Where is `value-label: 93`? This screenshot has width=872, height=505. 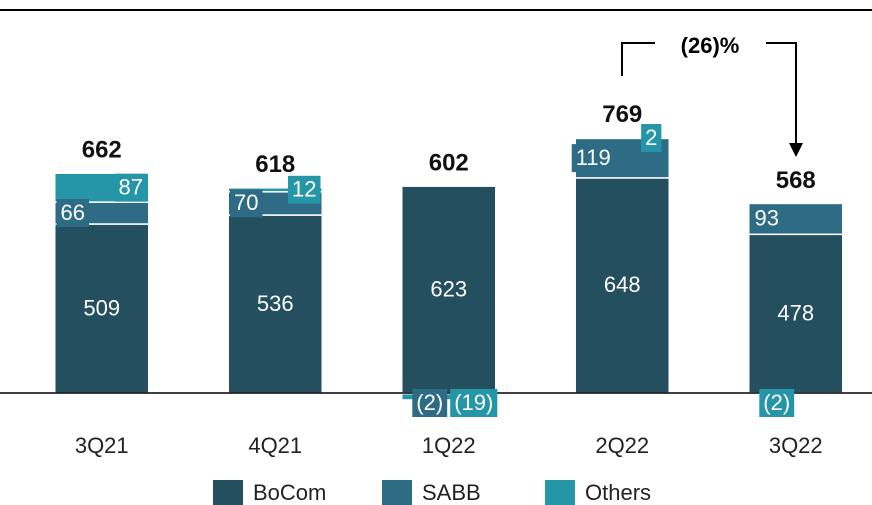 value-label: 93 is located at coordinates (767, 218).